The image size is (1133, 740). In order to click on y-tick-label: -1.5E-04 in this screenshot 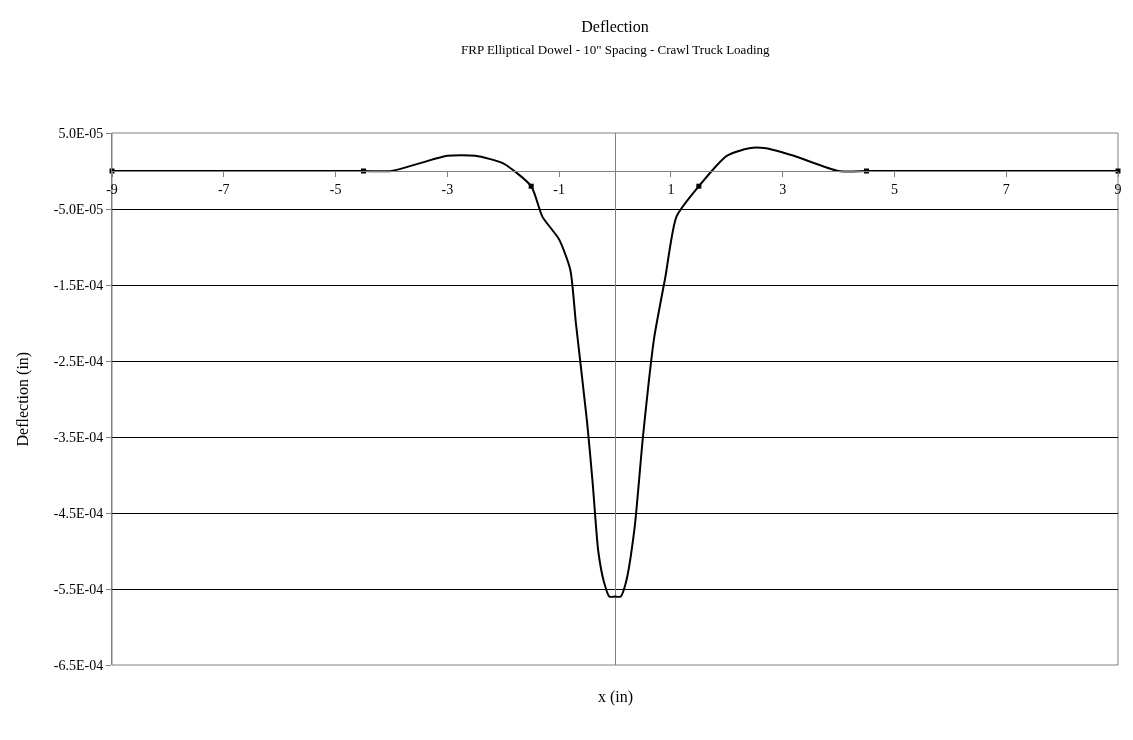, I will do `click(78, 285)`.